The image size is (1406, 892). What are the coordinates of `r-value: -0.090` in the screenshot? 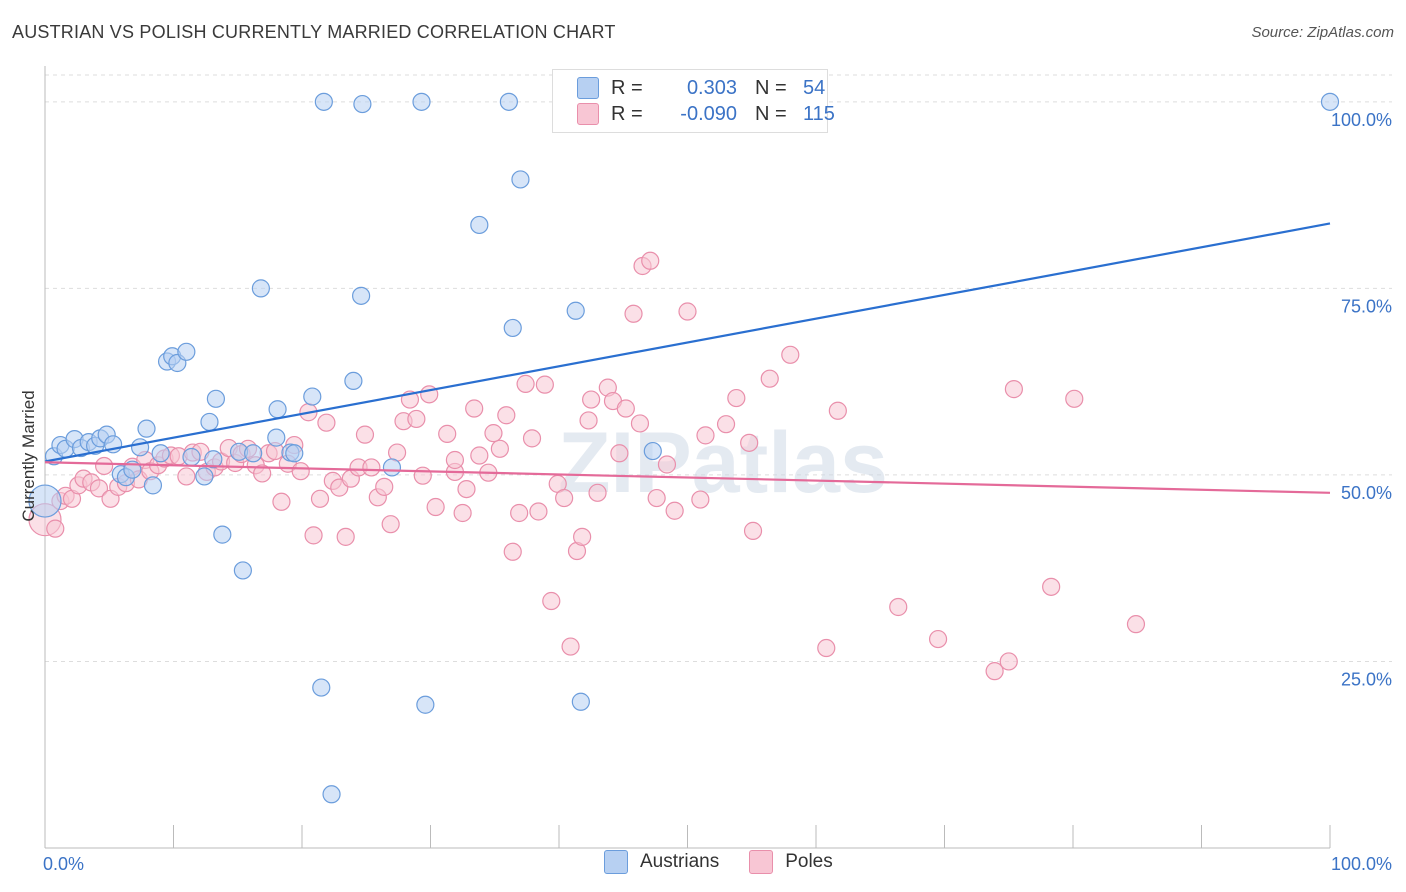 It's located at (708, 113).